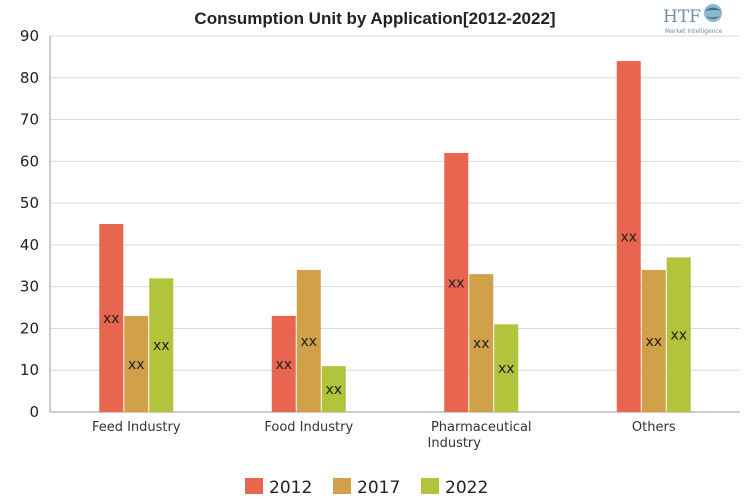  What do you see at coordinates (29, 287) in the screenshot?
I see `y-tick-label: 30` at bounding box center [29, 287].